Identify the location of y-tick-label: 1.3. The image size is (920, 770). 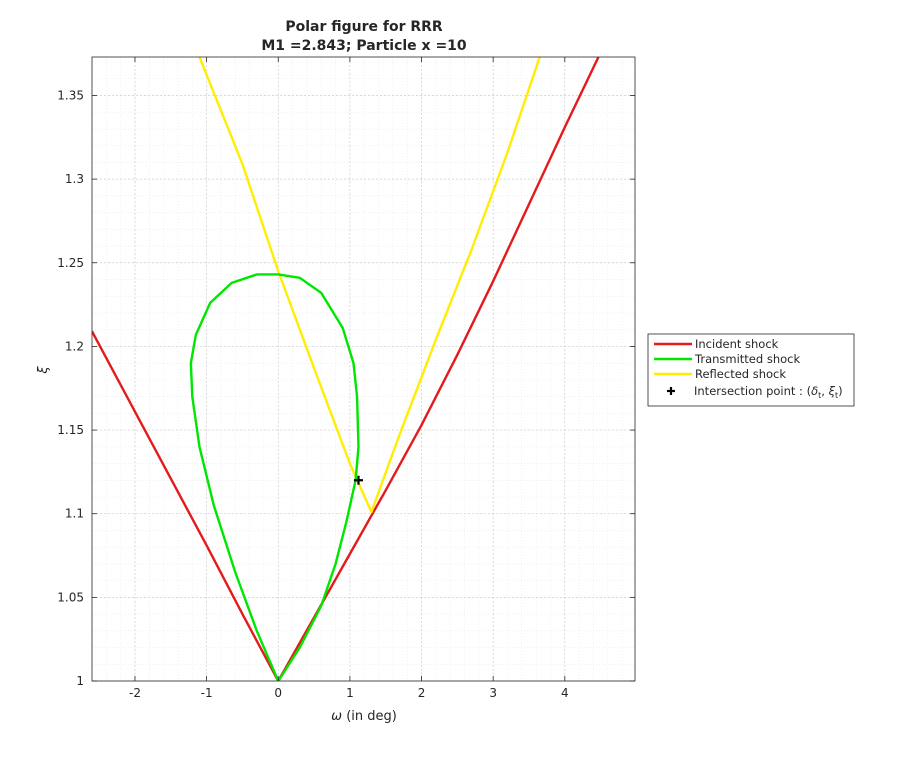
(74, 179).